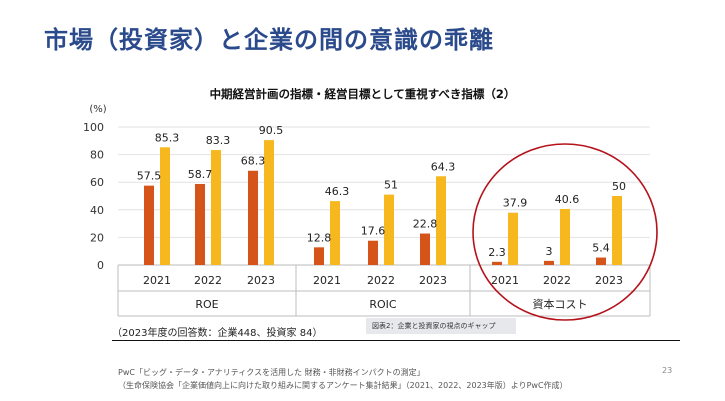 This screenshot has width=725, height=401. I want to click on chart-title: 中期経営計画の指標・経営目標として重視すべき指標（2）, so click(362, 94).